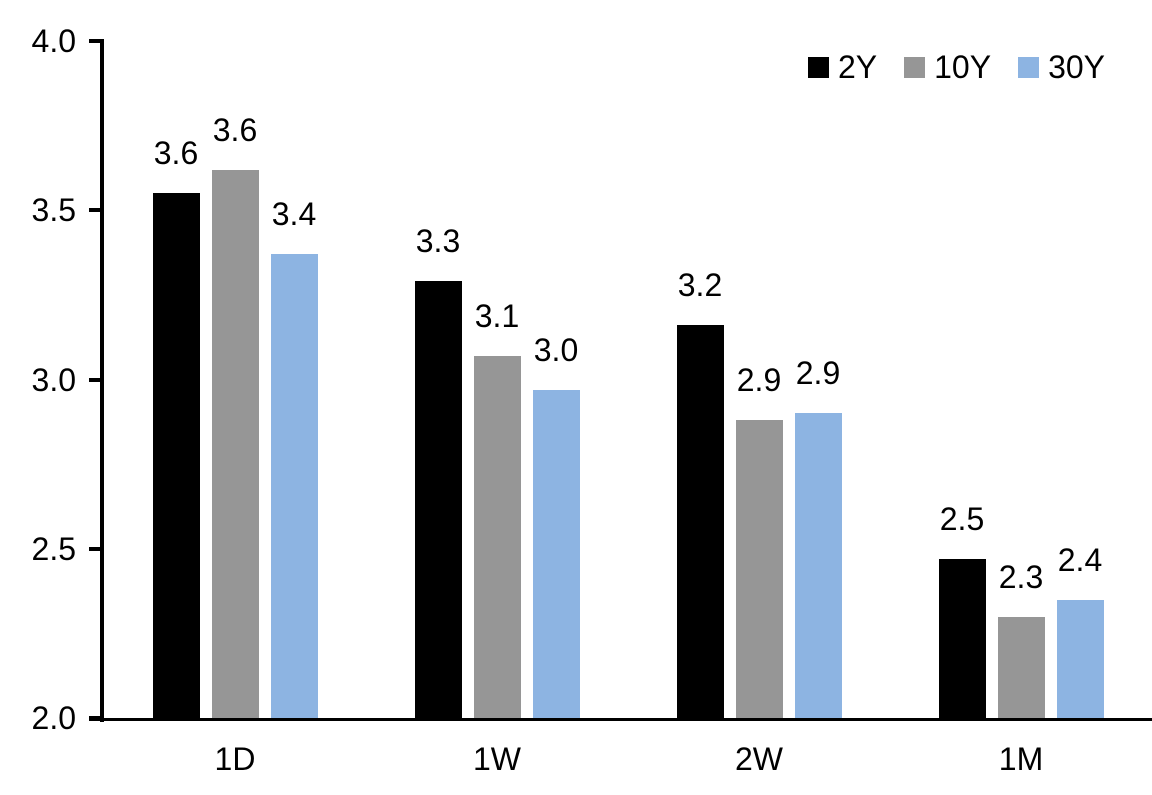 The image size is (1152, 795). I want to click on x-axis-label-1w: 1W, so click(497, 759).